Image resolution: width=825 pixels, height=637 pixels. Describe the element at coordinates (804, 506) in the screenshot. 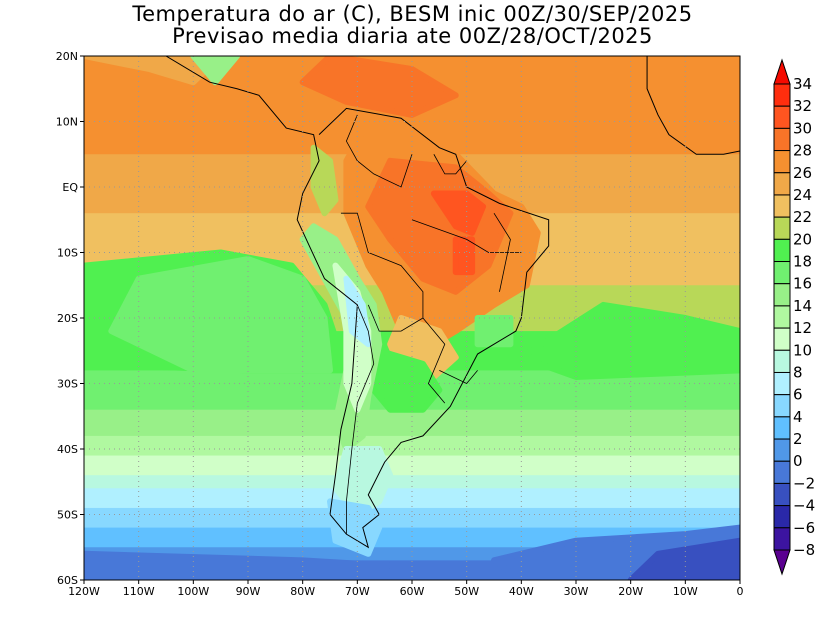

I see `colorbar-label: −4` at that location.